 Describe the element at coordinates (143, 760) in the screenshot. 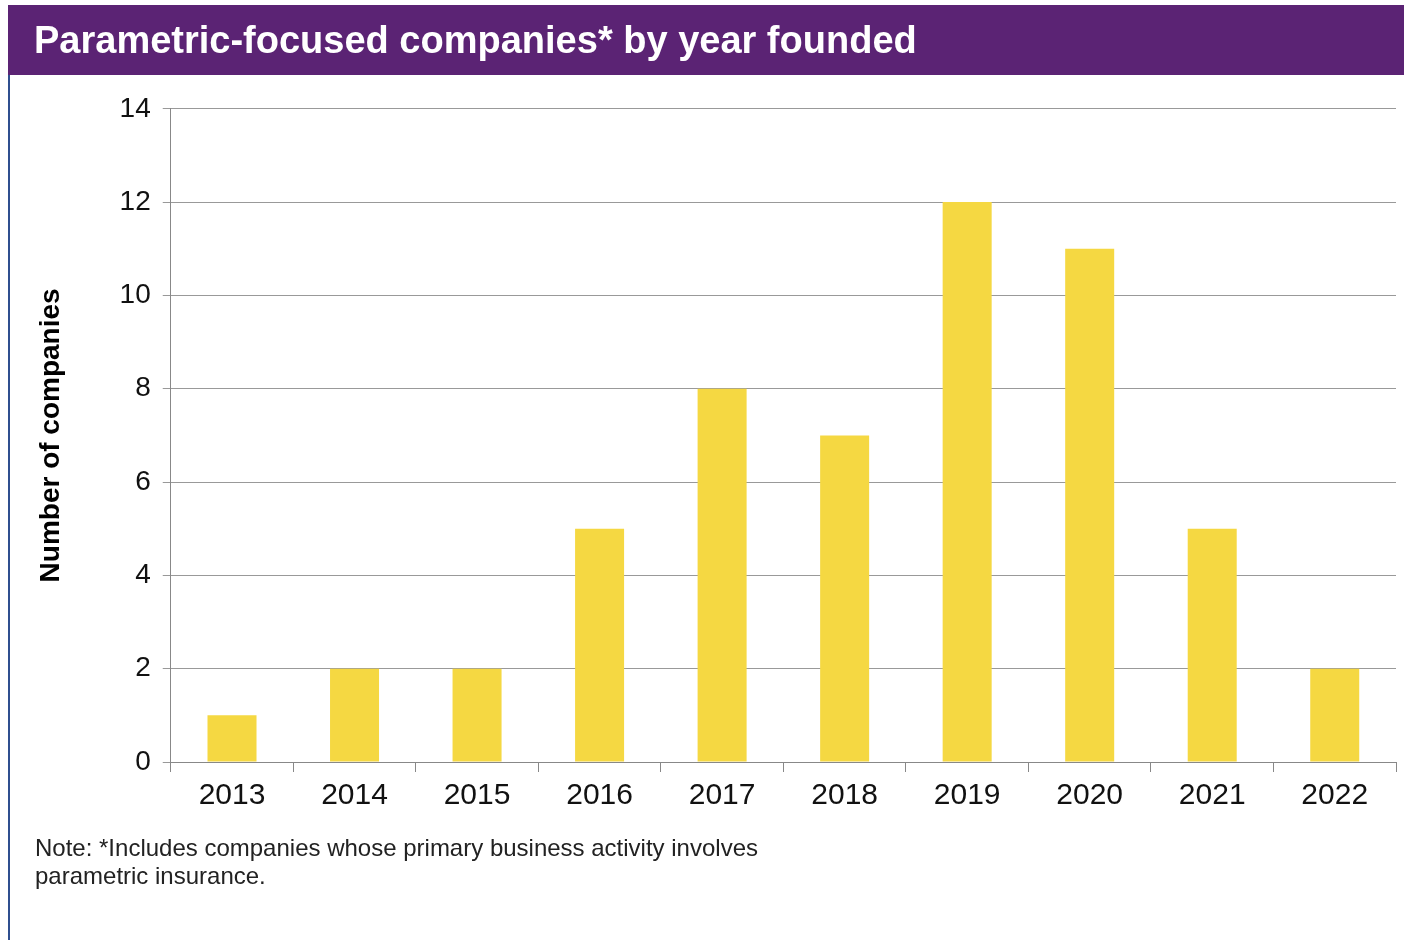

I see `y-tick-label: 0` at that location.